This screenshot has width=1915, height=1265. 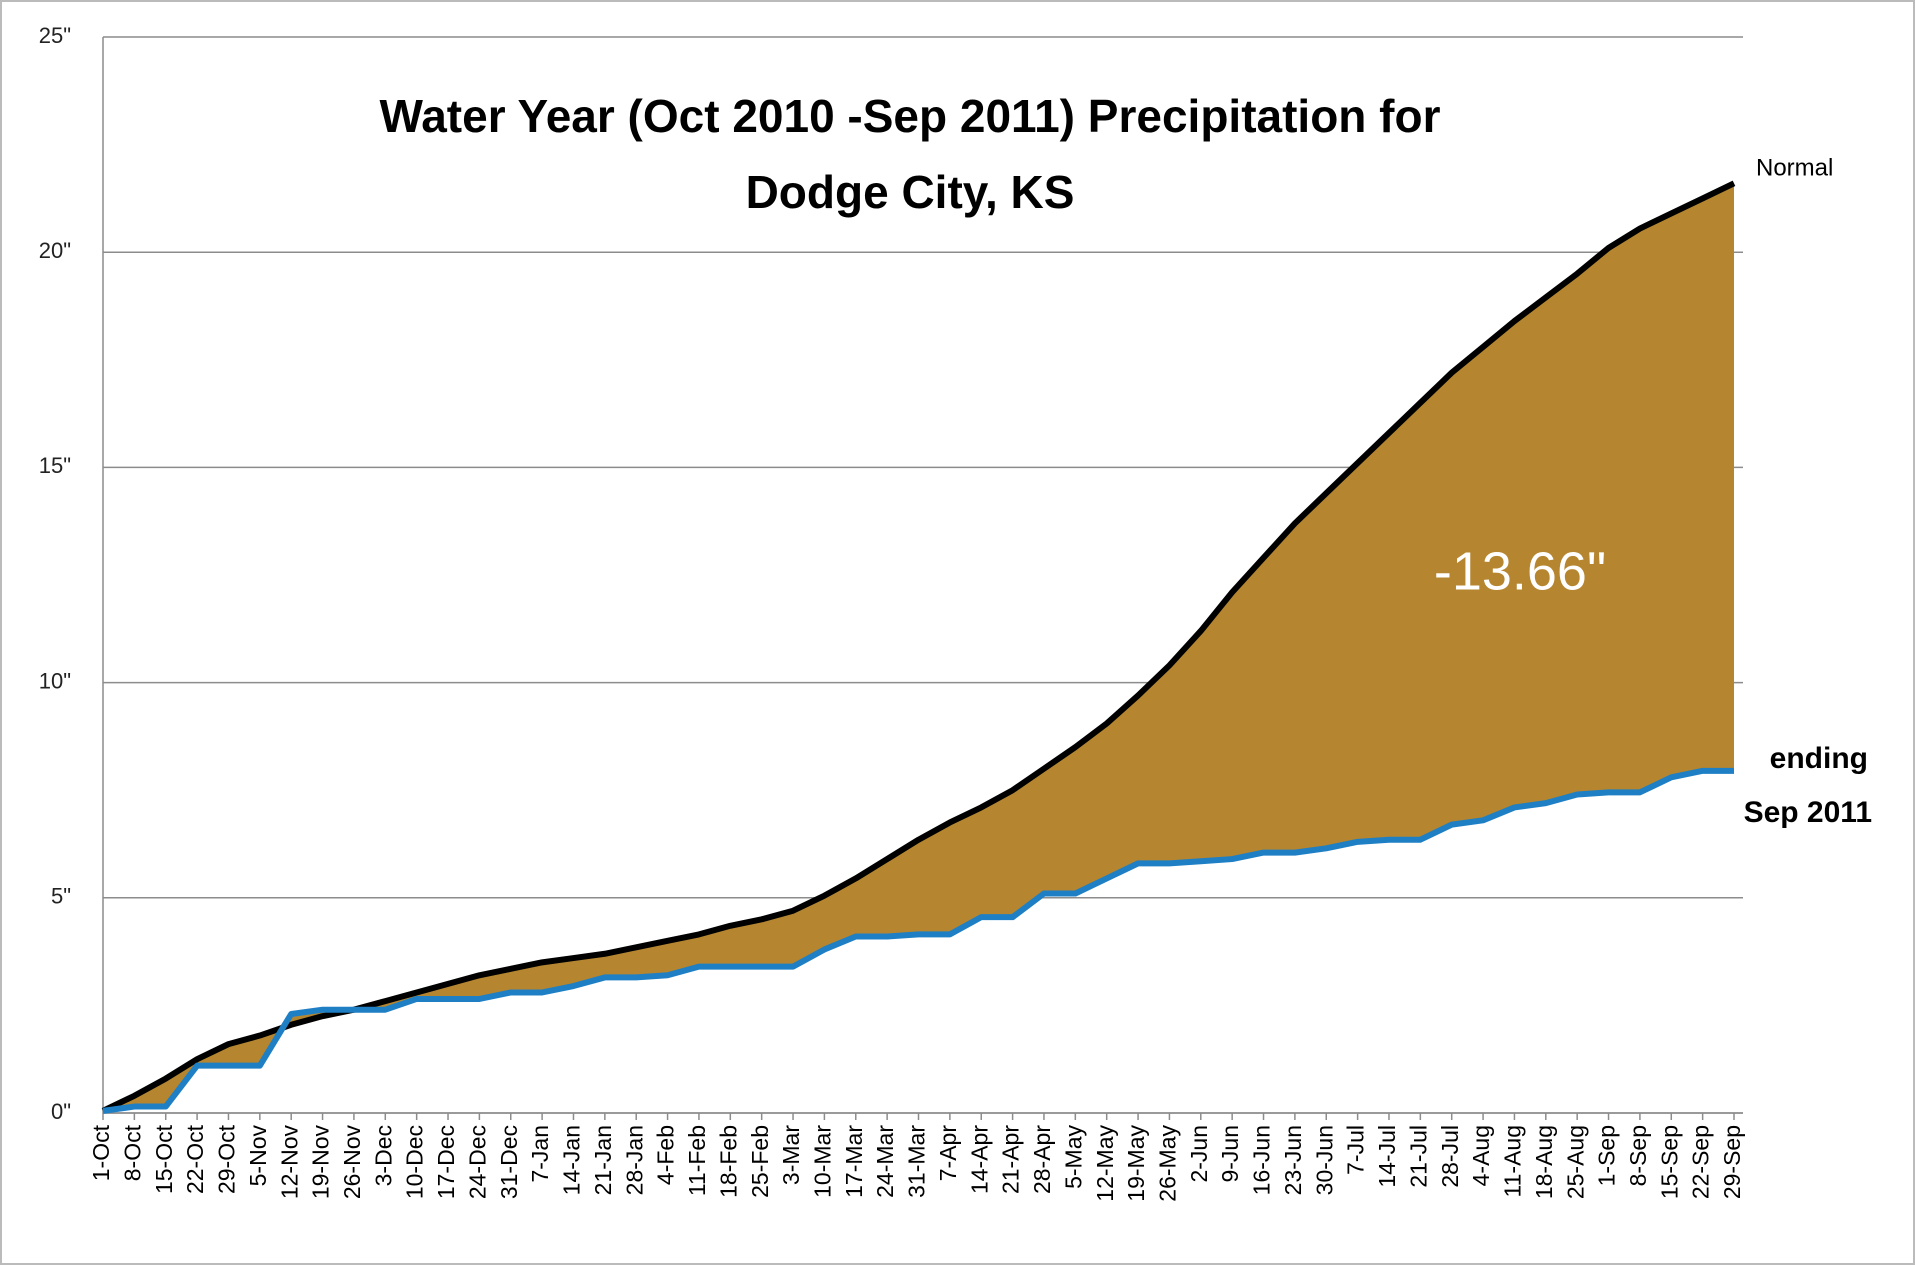 I want to click on x-tick-label: 2-Jun, so click(x=1199, y=1154).